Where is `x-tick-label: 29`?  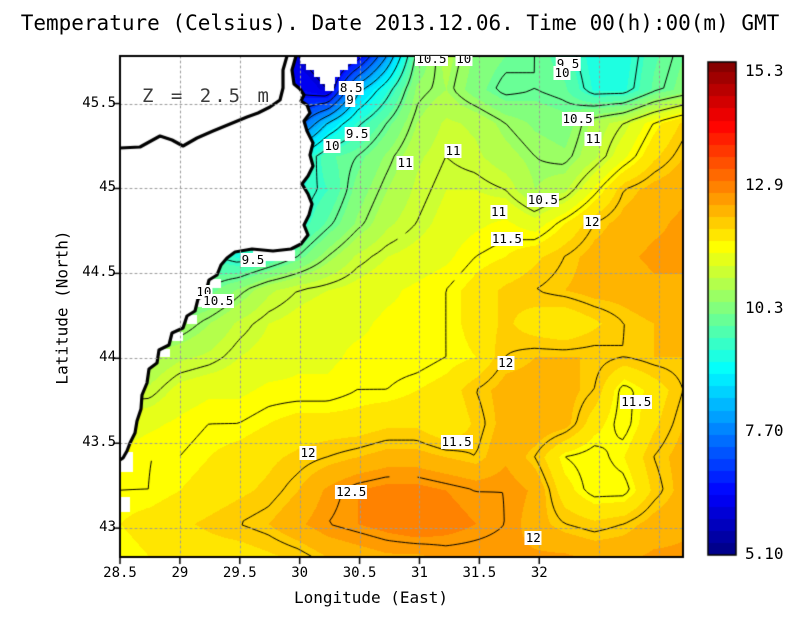 x-tick-label: 29 is located at coordinates (180, 573).